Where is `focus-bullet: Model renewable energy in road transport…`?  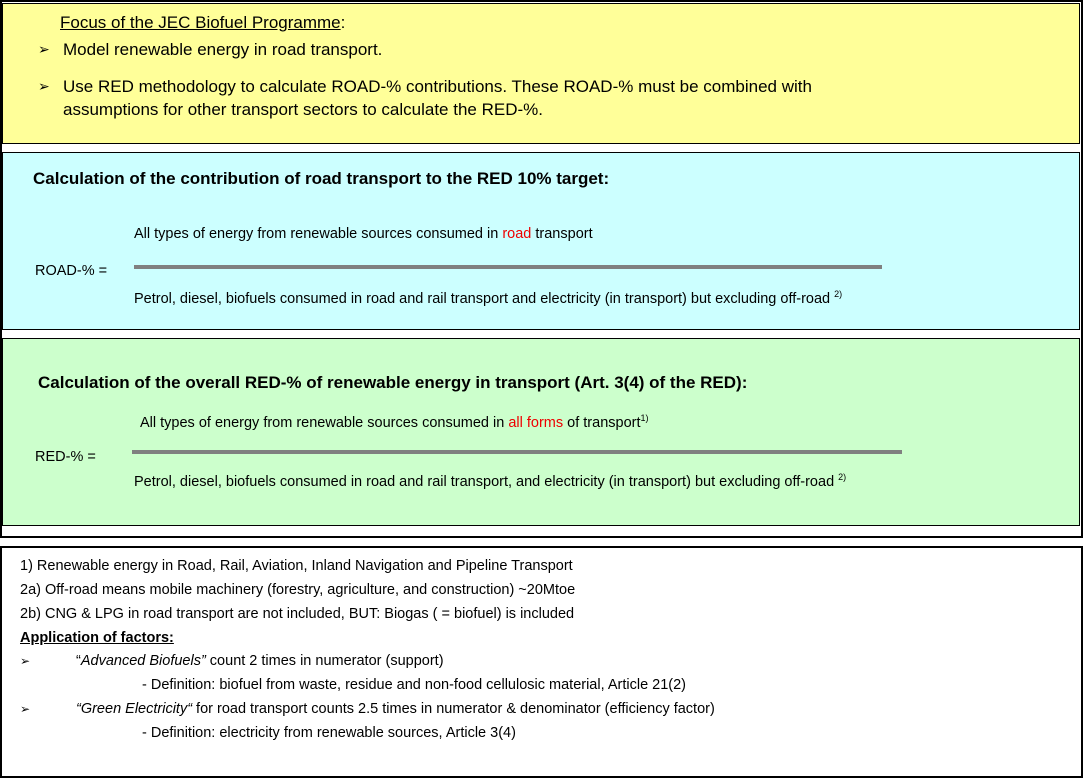
focus-bullet: Model renewable energy in road transport… is located at coordinates (223, 49).